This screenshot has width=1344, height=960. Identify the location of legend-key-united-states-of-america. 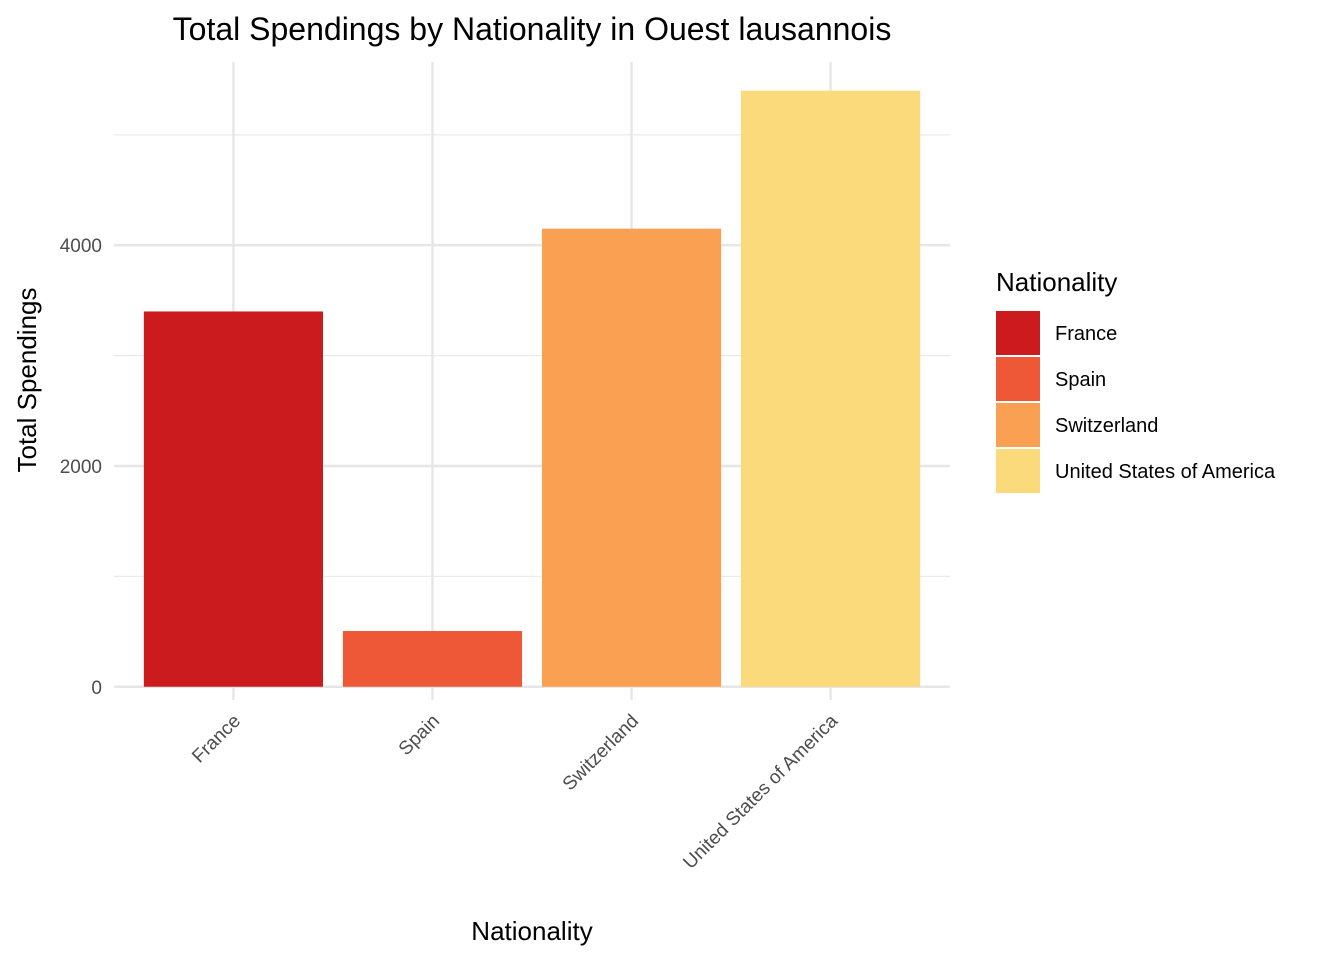
(1018, 471).